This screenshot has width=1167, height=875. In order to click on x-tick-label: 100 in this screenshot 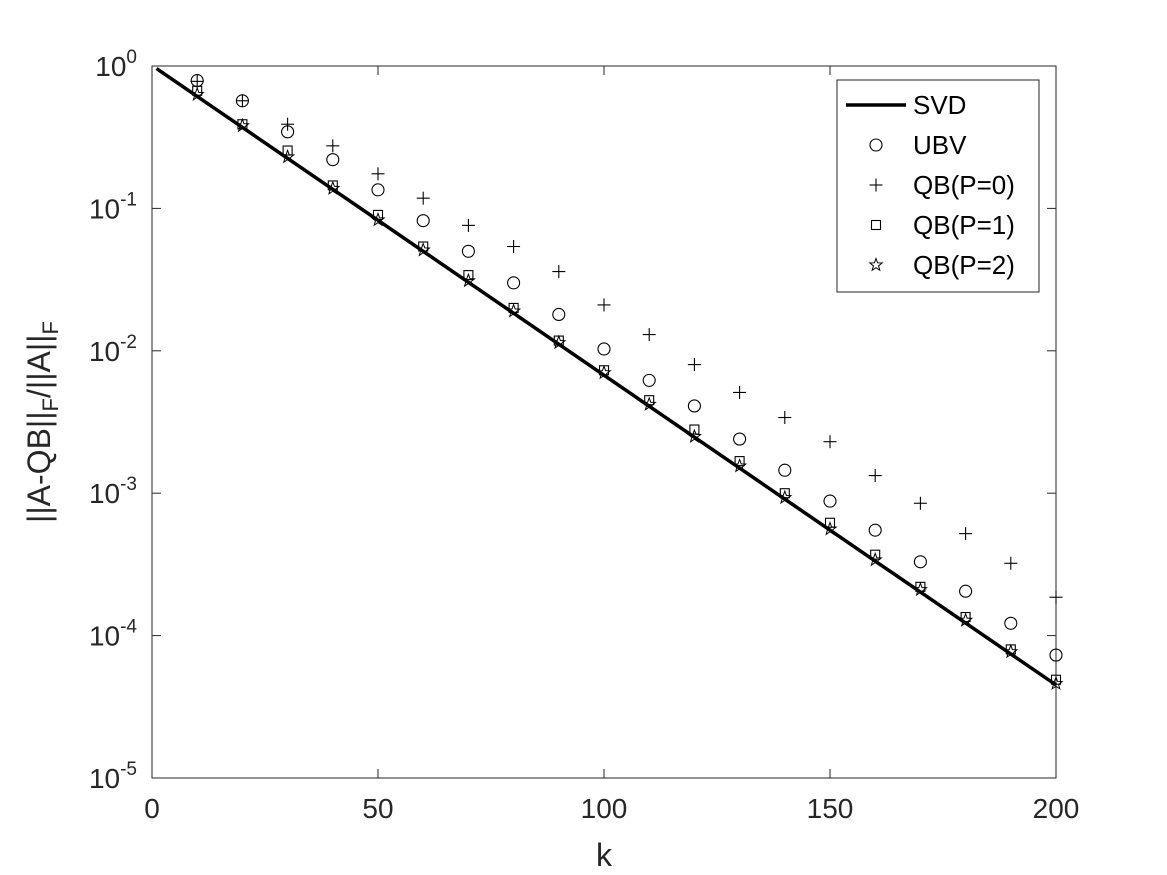, I will do `click(604, 808)`.